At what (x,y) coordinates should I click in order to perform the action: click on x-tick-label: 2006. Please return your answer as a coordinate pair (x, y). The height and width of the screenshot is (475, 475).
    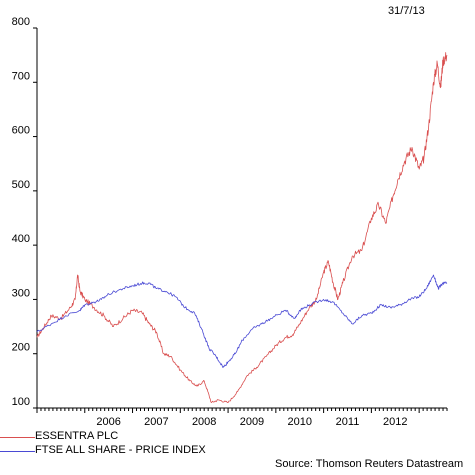
    Looking at the image, I should click on (108, 422).